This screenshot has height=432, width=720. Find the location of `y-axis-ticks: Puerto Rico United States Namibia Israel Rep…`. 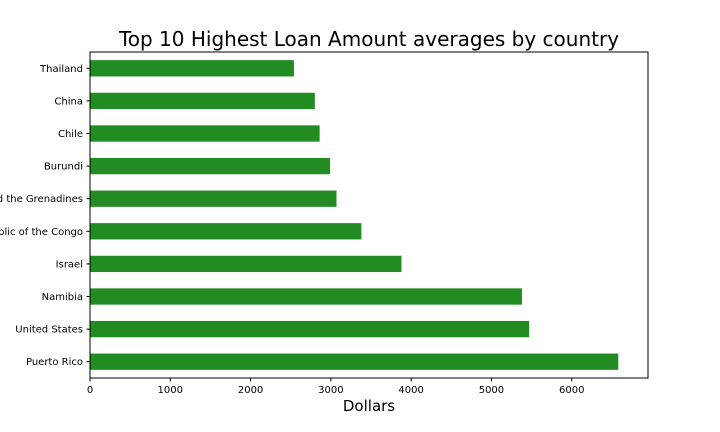

y-axis-ticks: Puerto Rico United States Namibia Israel Rep… is located at coordinates (45, 216).